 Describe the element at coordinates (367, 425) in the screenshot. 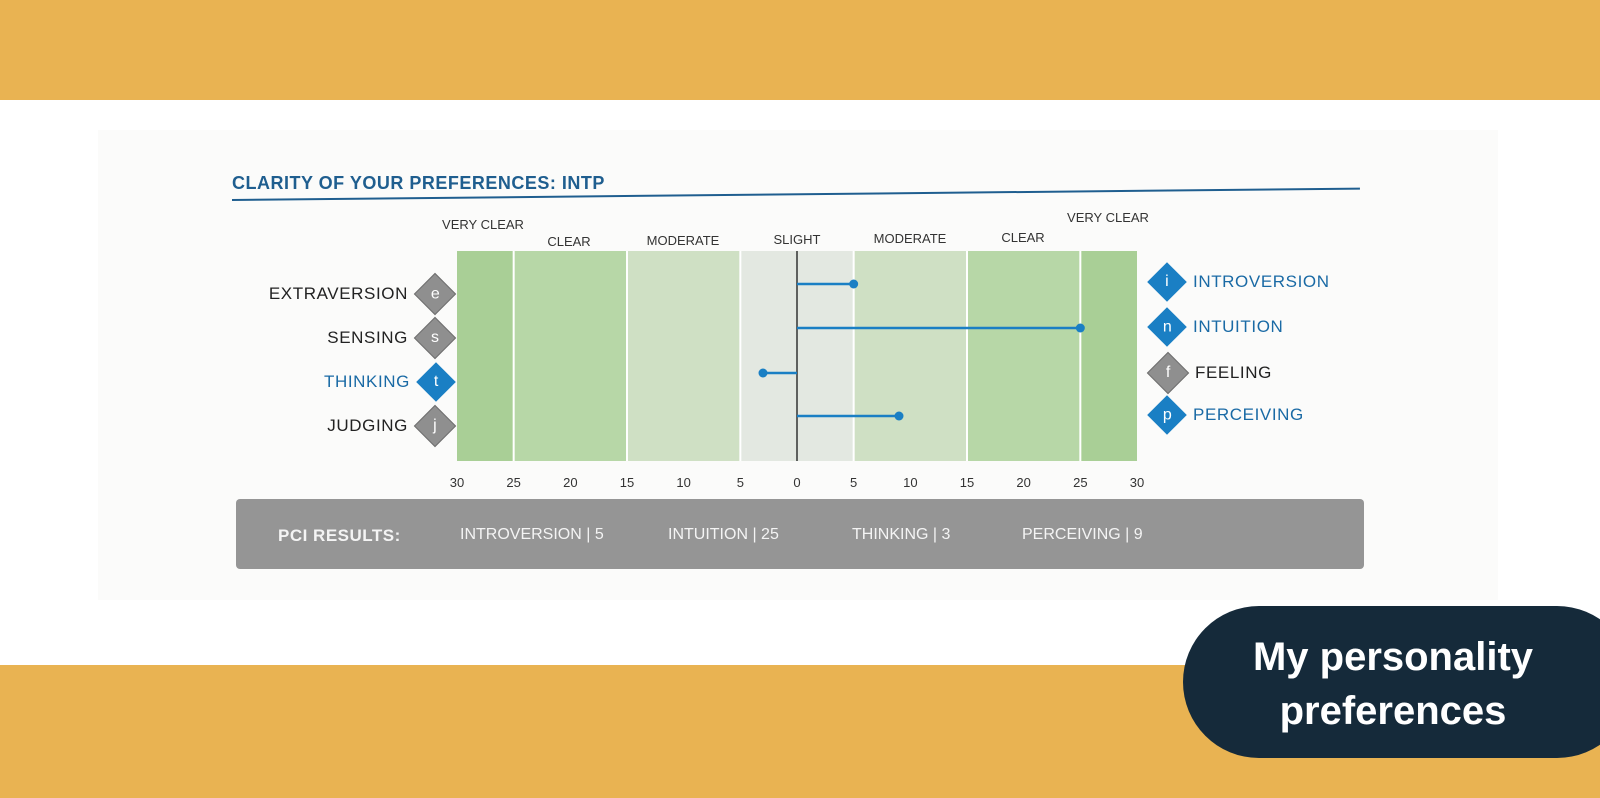

I see `pole-label-judging: JUDGING` at that location.